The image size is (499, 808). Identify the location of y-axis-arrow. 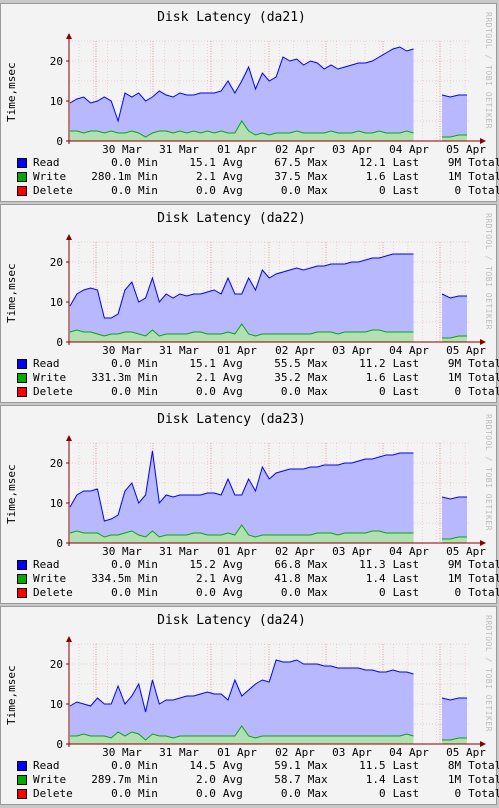
(69, 36).